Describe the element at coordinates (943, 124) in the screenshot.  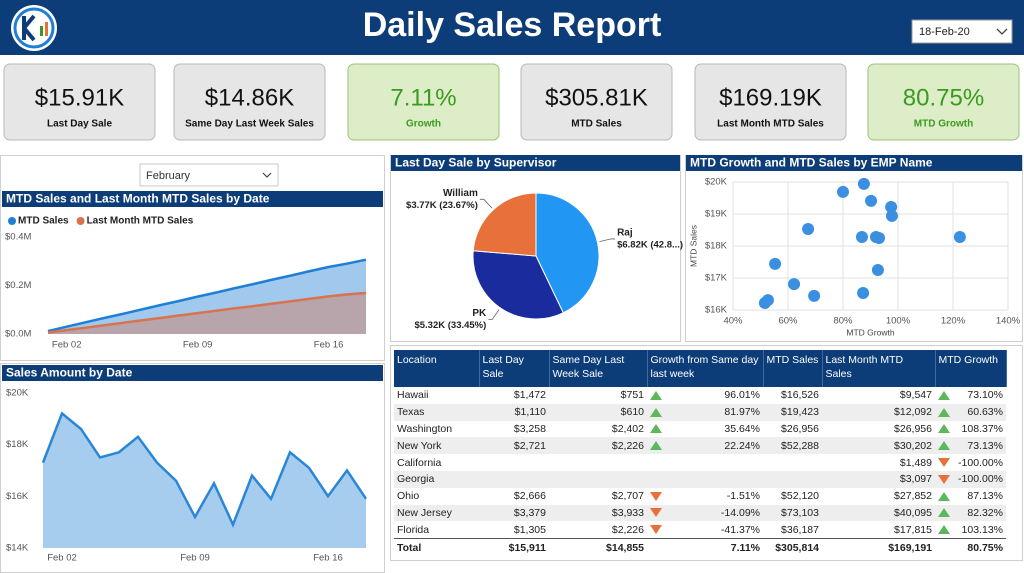
I see `kpi-label: MTD Growth` at that location.